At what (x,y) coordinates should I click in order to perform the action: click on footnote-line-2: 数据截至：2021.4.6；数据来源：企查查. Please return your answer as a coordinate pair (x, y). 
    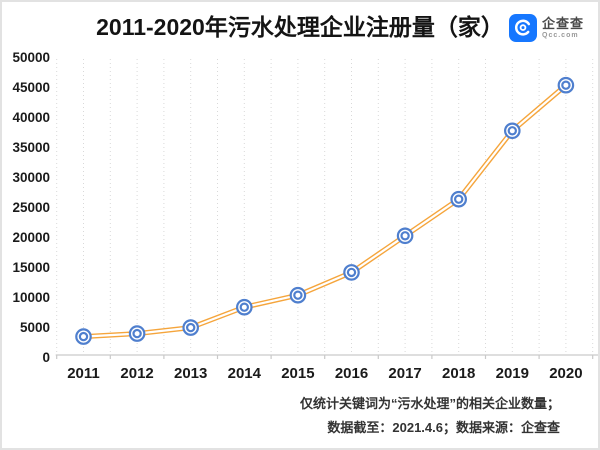
    Looking at the image, I should click on (443, 427).